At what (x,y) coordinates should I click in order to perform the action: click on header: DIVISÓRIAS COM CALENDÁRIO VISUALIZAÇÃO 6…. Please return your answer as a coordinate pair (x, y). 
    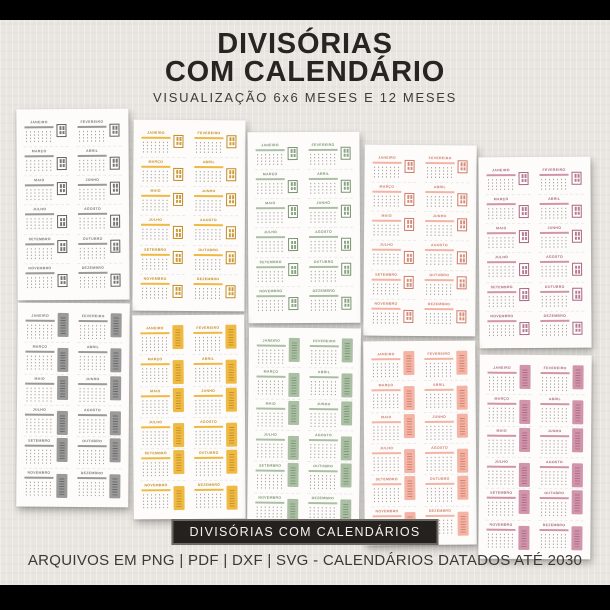
    Looking at the image, I should click on (305, 68).